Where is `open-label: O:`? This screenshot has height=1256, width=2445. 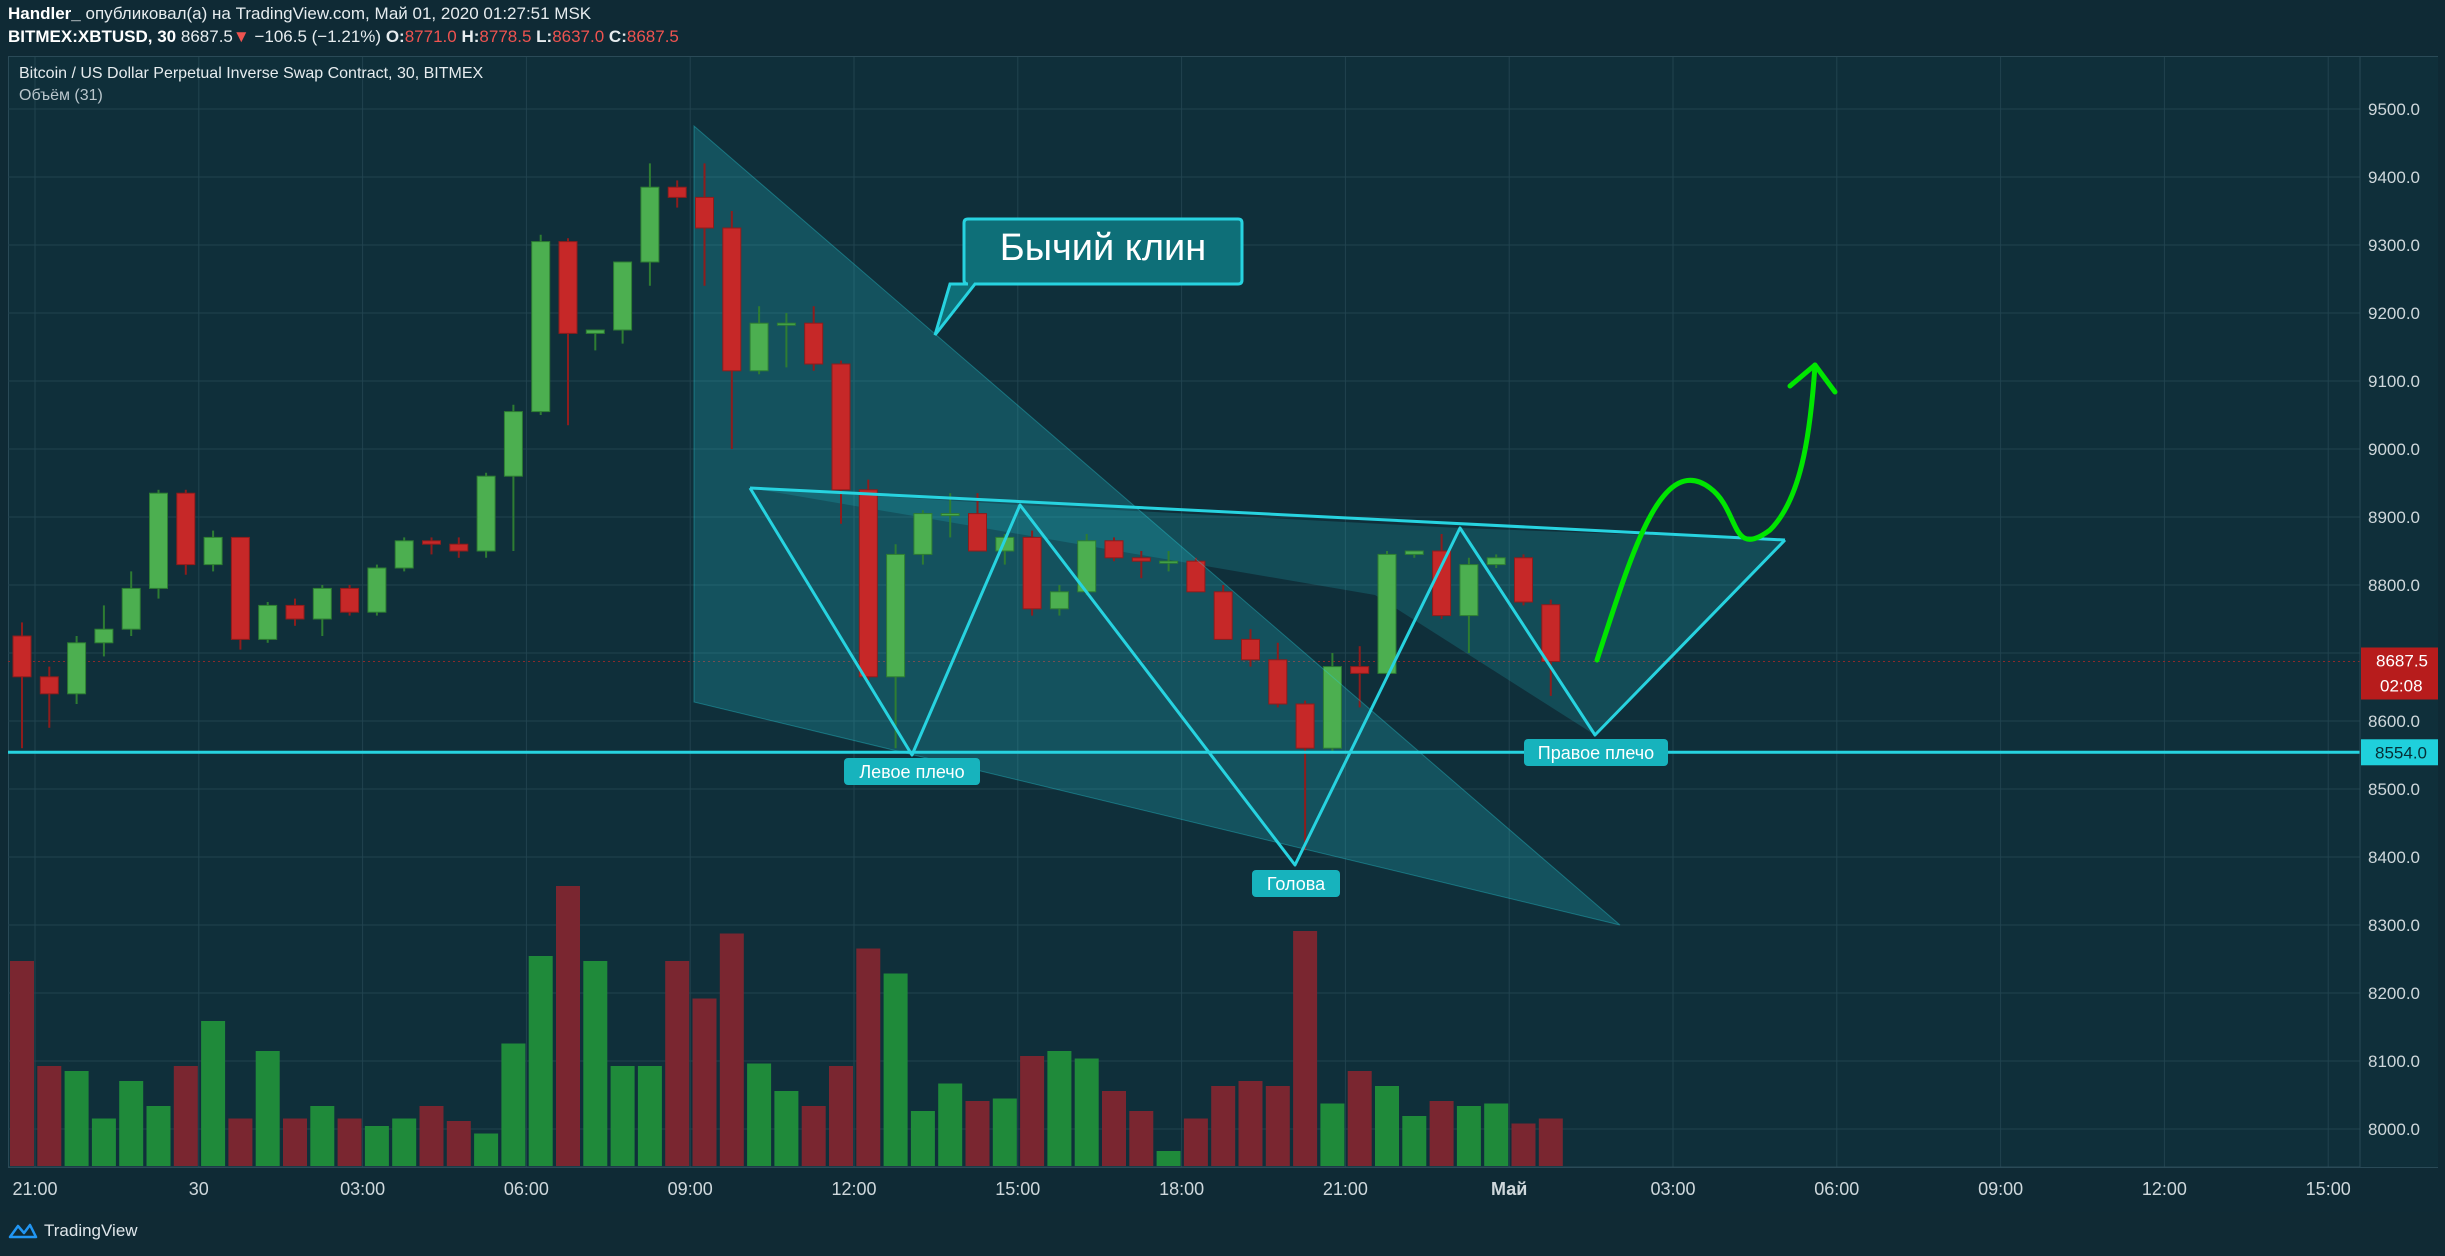
open-label: O: is located at coordinates (395, 36).